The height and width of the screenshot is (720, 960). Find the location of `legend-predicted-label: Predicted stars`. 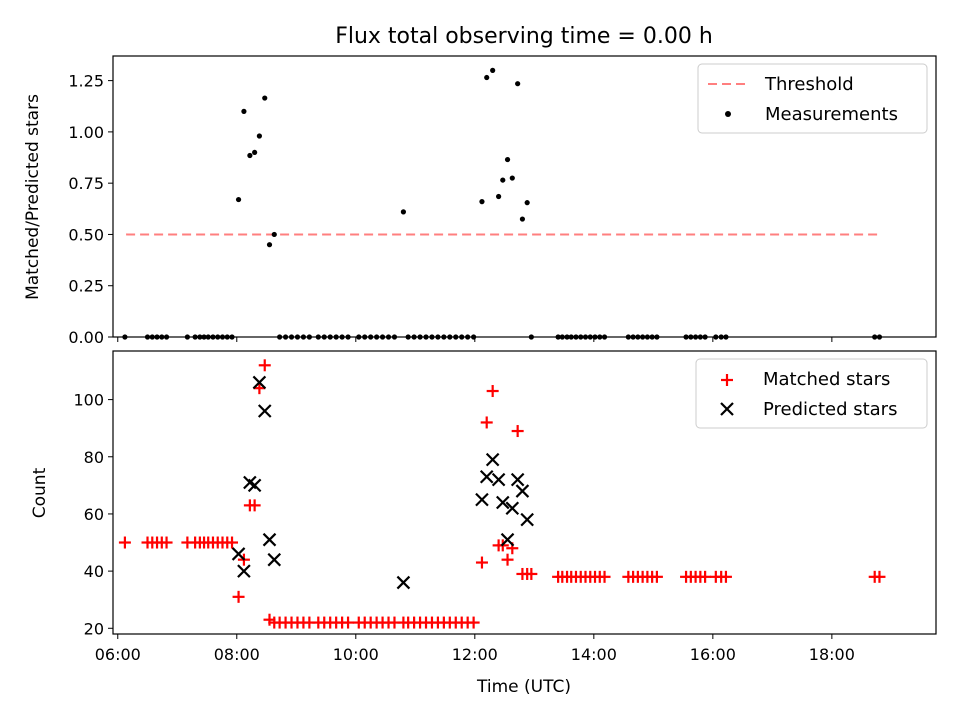

legend-predicted-label: Predicted stars is located at coordinates (830, 409).